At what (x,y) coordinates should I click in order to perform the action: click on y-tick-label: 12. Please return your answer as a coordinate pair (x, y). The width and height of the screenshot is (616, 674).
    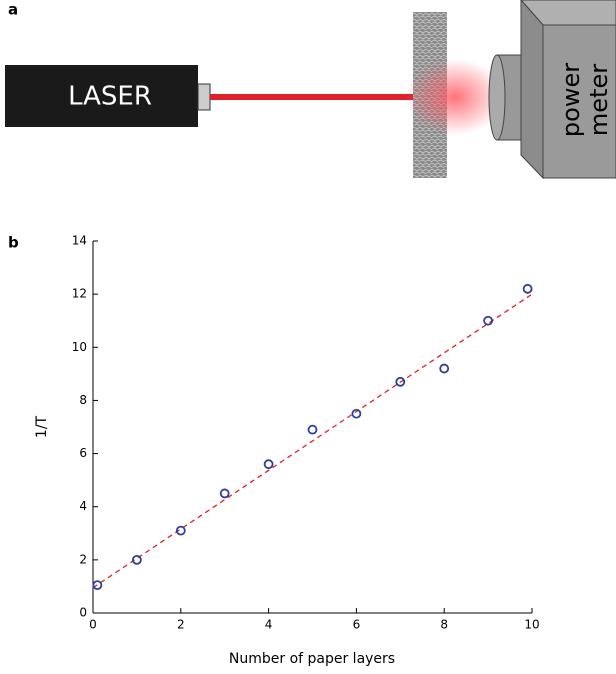
    Looking at the image, I should click on (79, 294).